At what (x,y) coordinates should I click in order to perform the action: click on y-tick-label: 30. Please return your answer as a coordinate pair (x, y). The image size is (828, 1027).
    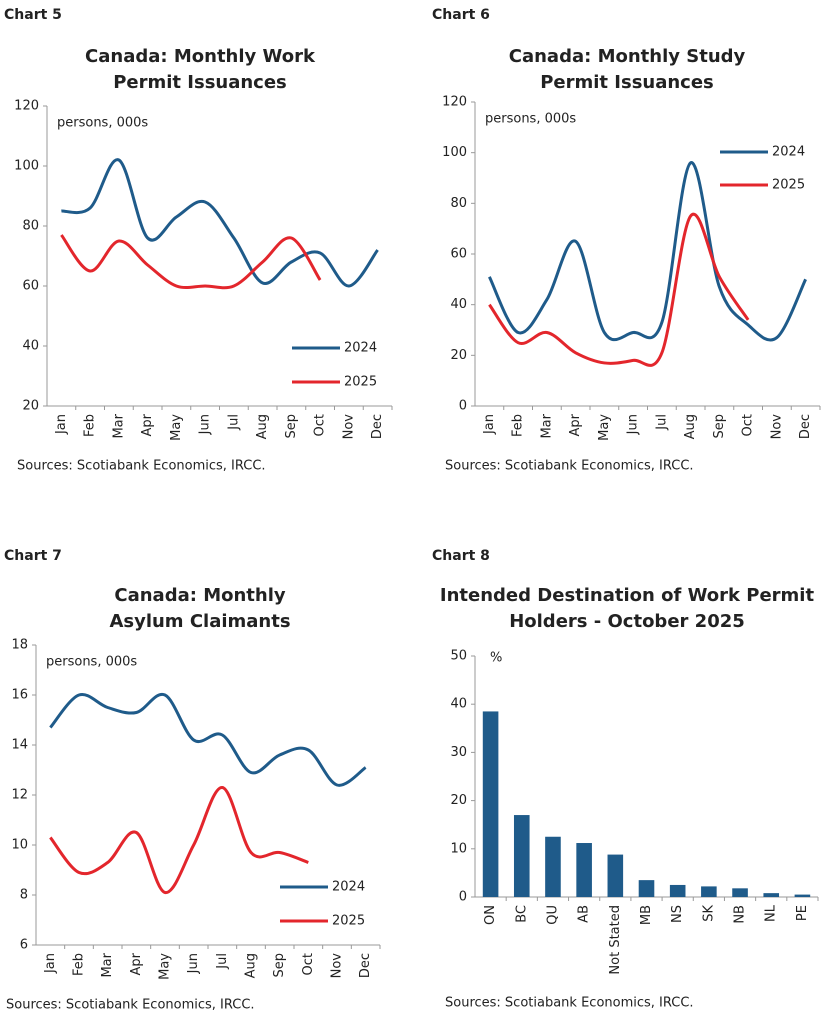
    Looking at the image, I should click on (458, 752).